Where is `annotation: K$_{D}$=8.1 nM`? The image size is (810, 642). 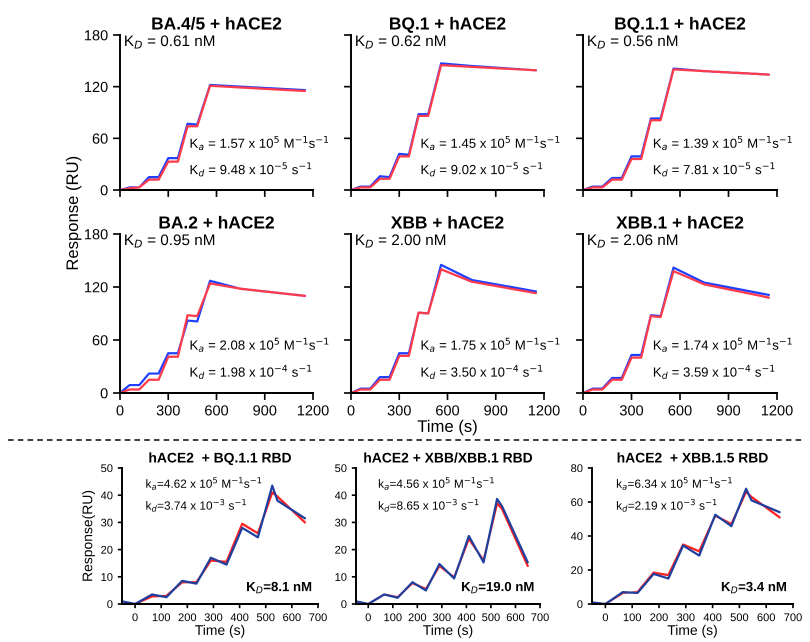
annotation: K$_{D}$=8.1 nM is located at coordinates (279, 588).